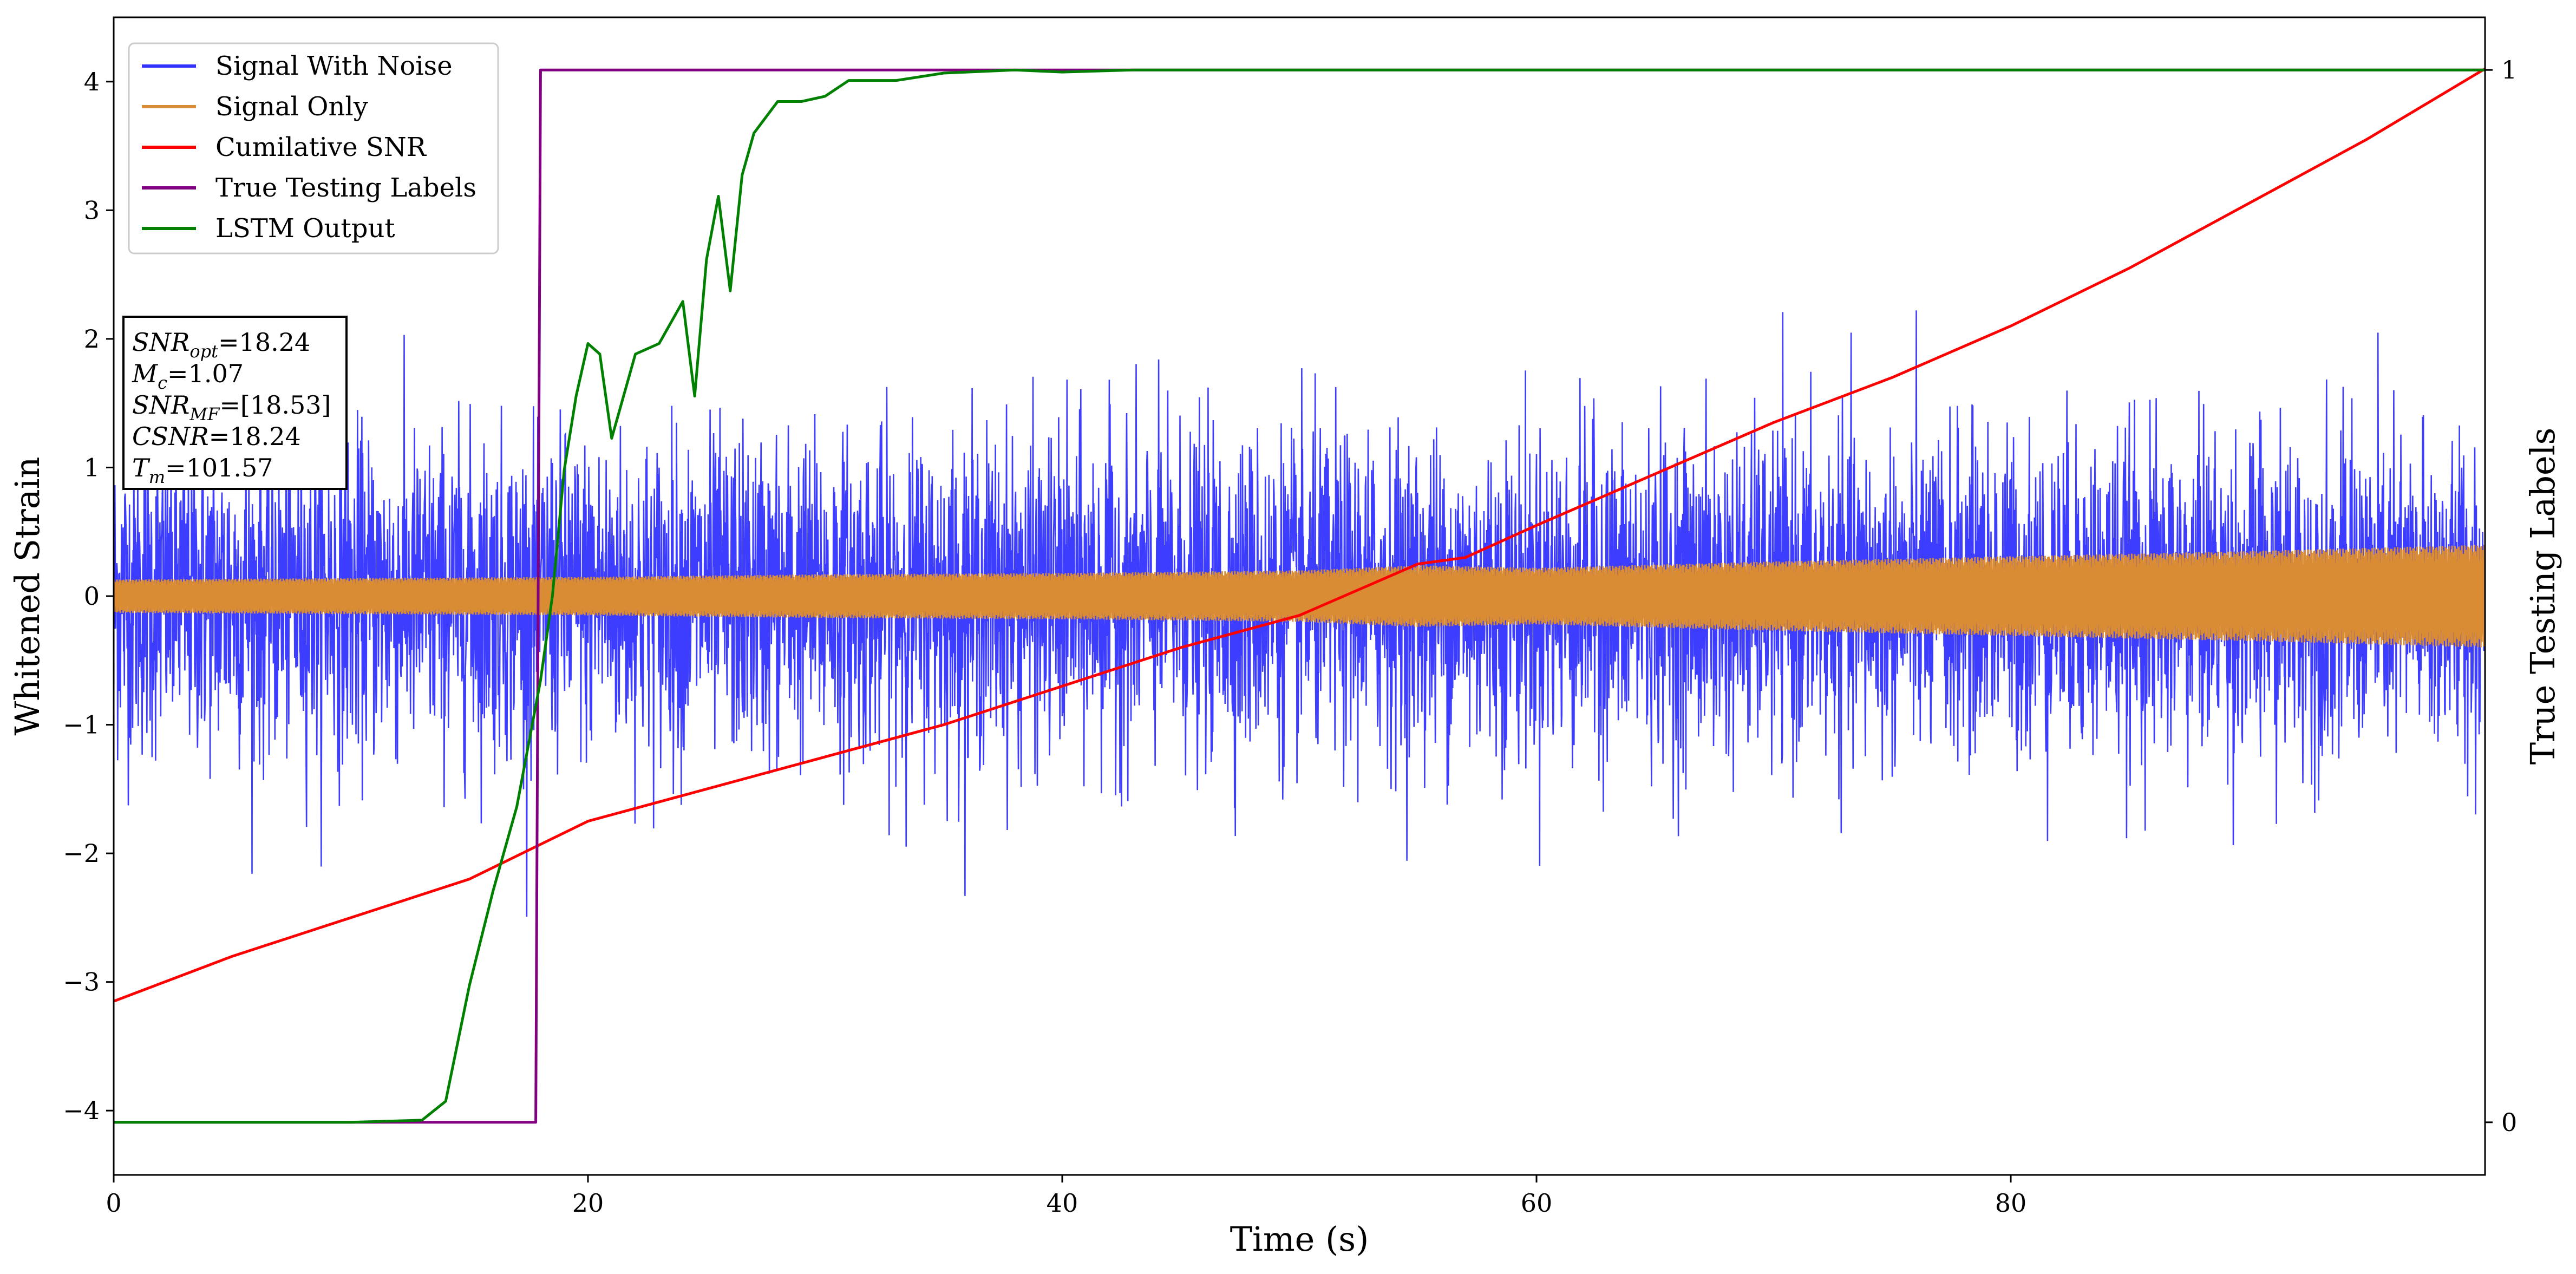 The image size is (2576, 1274). I want to click on series-signal-only, so click(1300, 596).